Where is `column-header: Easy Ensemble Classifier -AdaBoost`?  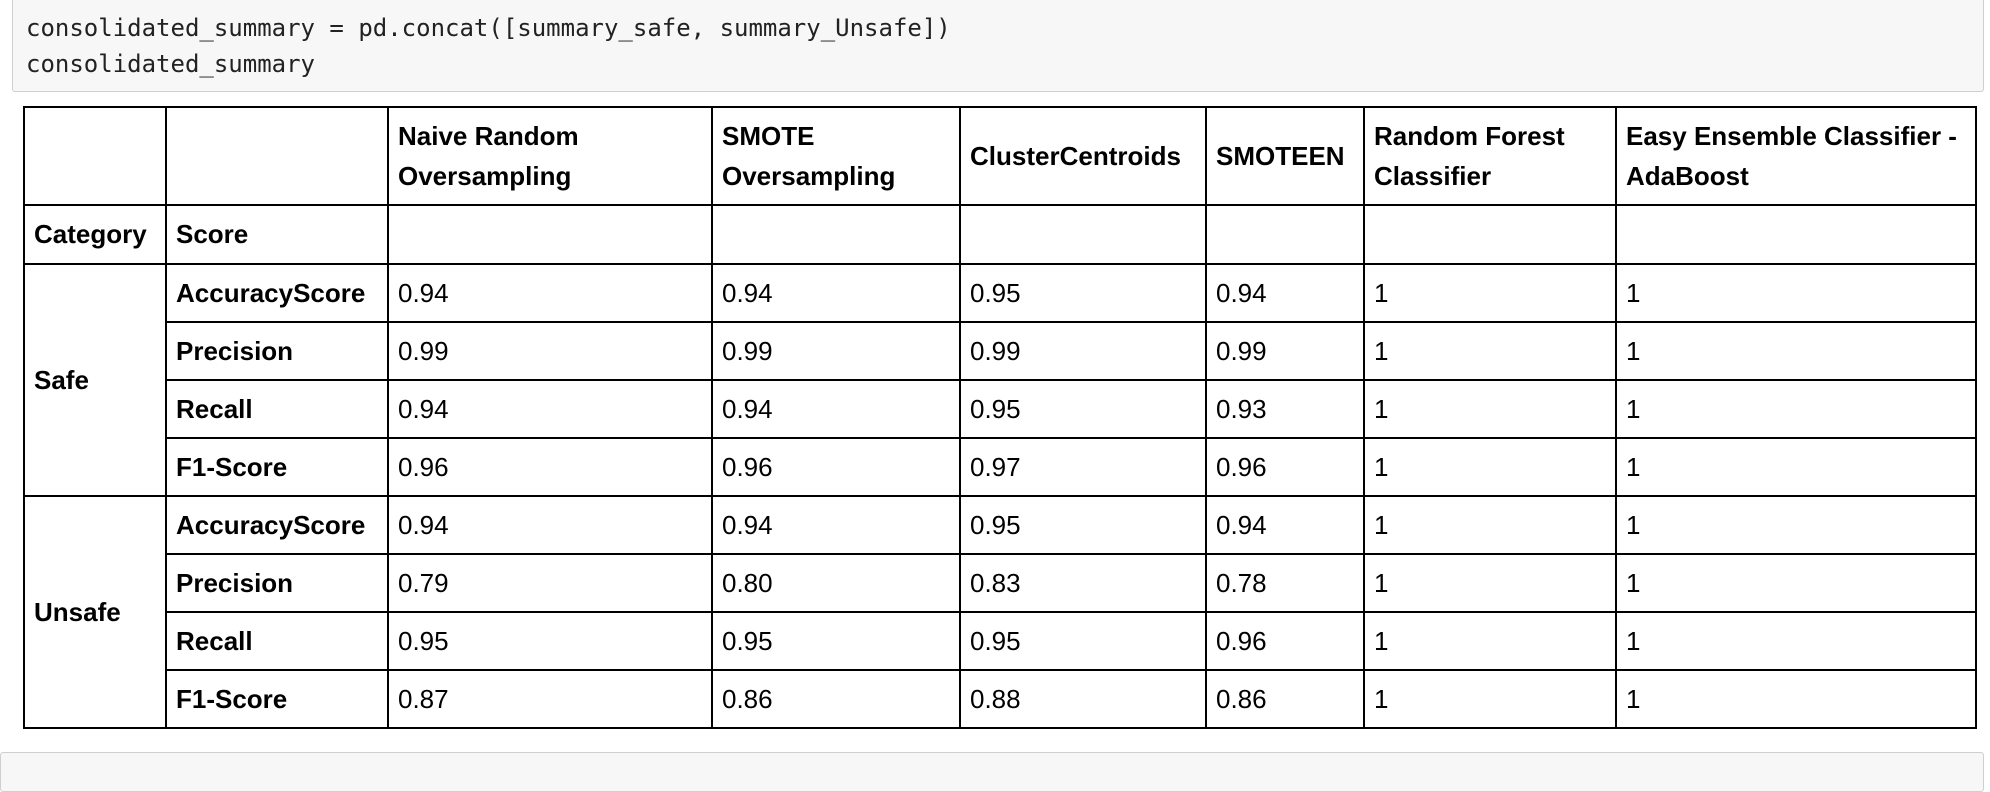
column-header: Easy Ensemble Classifier -AdaBoost is located at coordinates (1796, 156).